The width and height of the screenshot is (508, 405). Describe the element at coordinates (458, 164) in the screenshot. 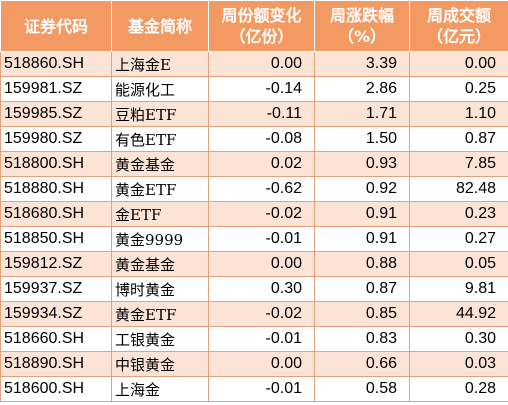

I see `cell-turnover: 7.85` at that location.